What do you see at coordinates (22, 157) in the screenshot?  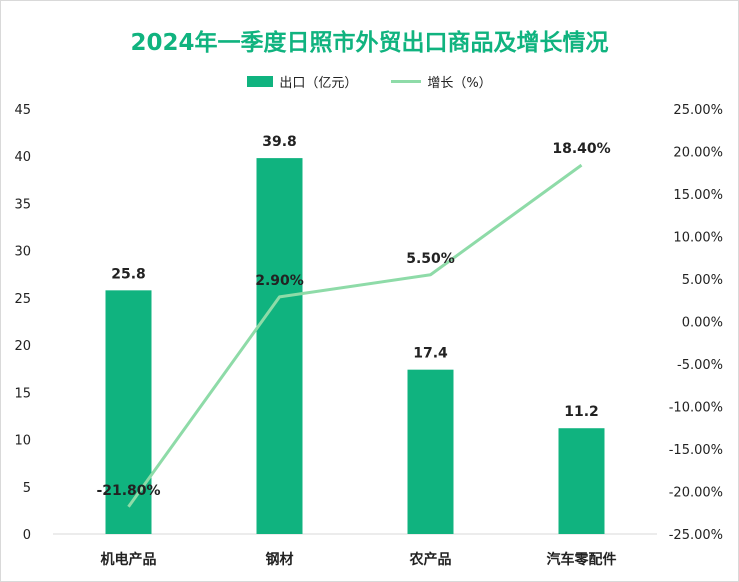 I see `y-left-tick: 40` at bounding box center [22, 157].